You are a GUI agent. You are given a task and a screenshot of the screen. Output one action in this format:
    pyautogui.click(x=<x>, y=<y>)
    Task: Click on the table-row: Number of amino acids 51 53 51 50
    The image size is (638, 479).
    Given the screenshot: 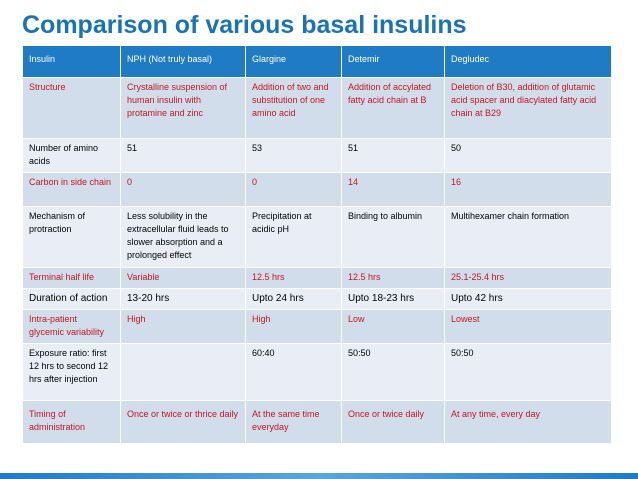 What is the action you would take?
    pyautogui.click(x=317, y=155)
    